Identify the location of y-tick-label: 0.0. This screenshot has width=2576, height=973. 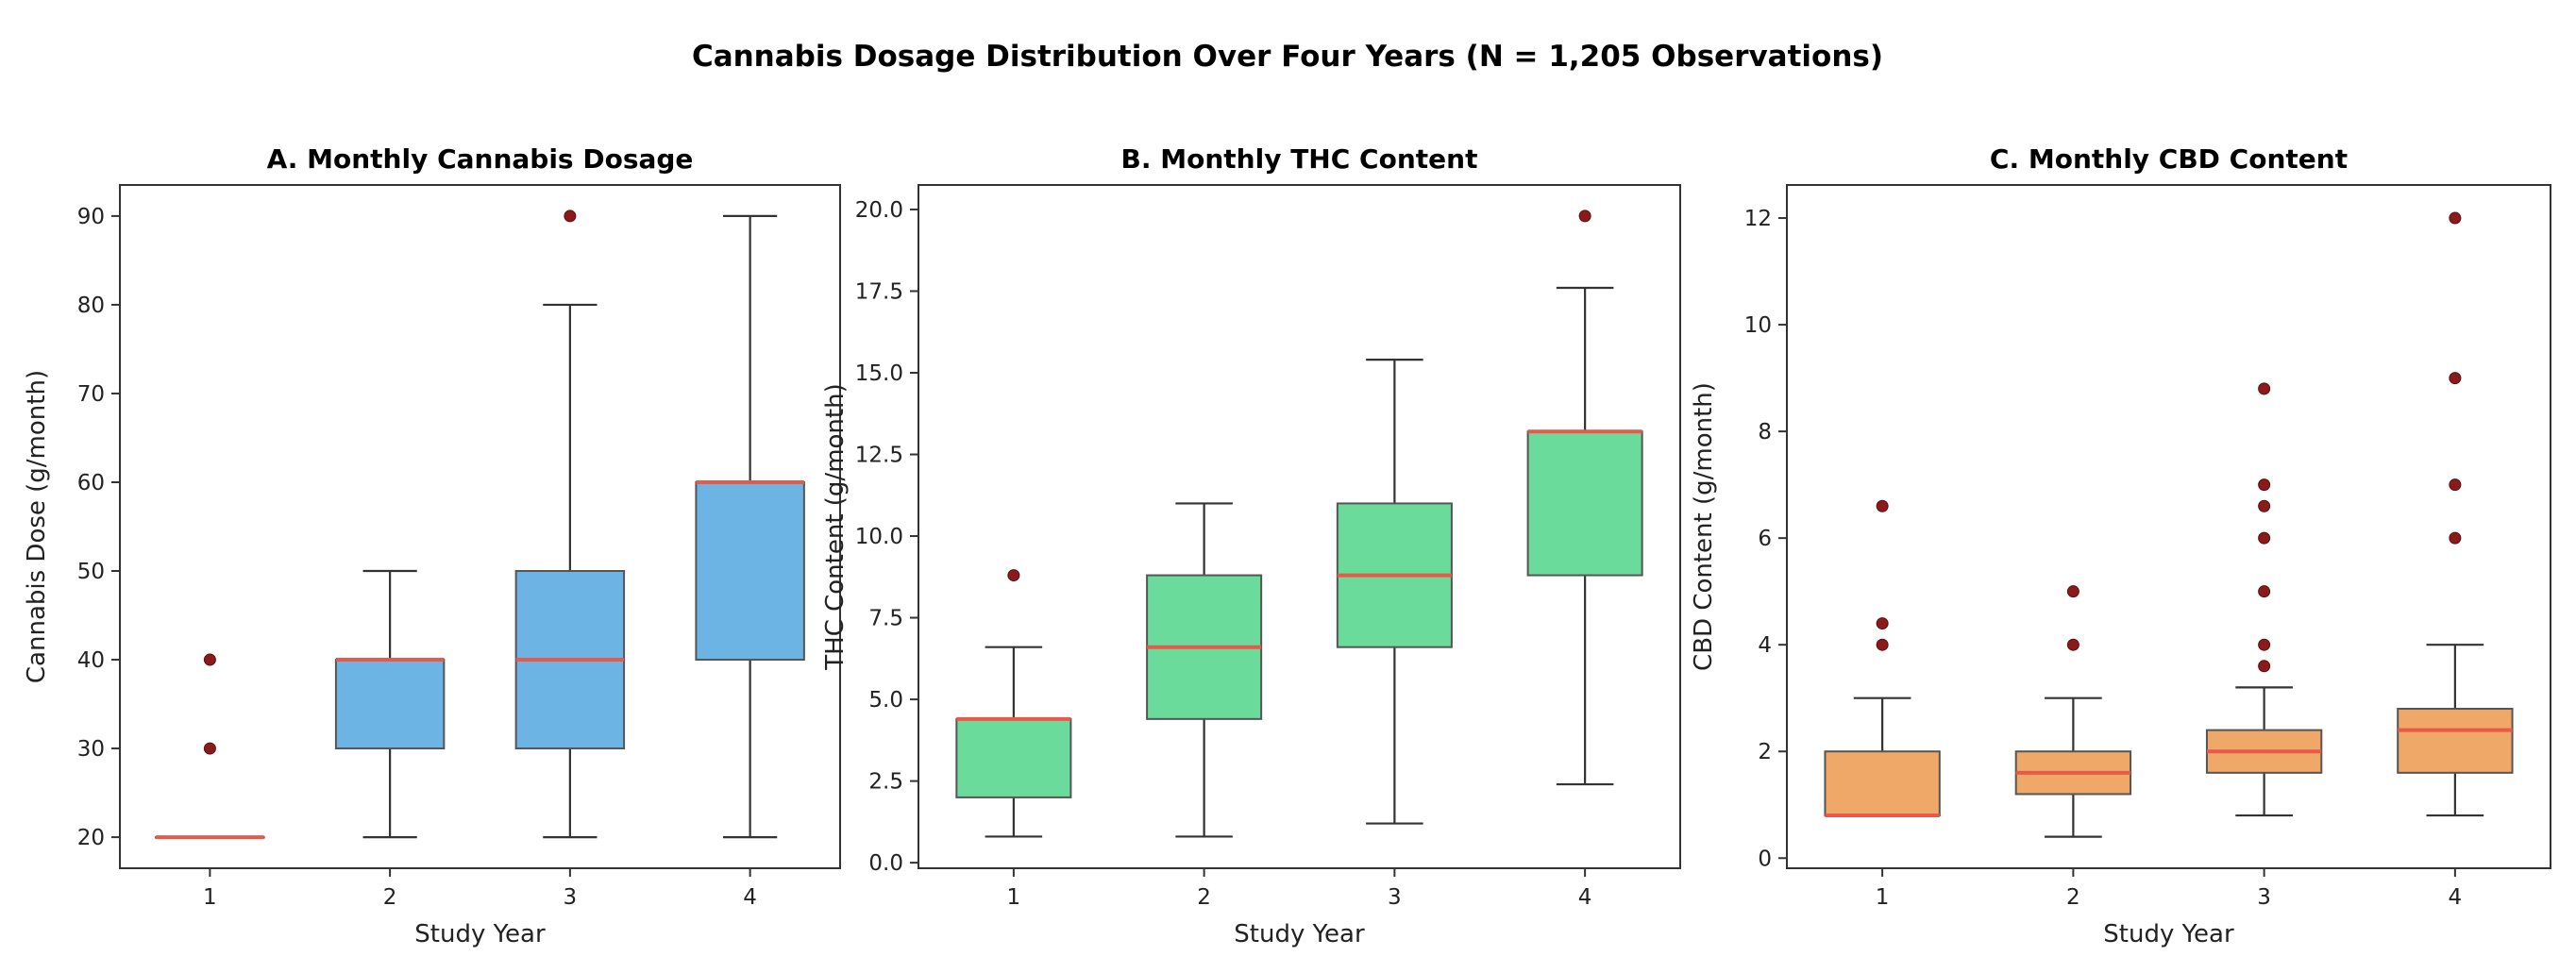
(885, 863).